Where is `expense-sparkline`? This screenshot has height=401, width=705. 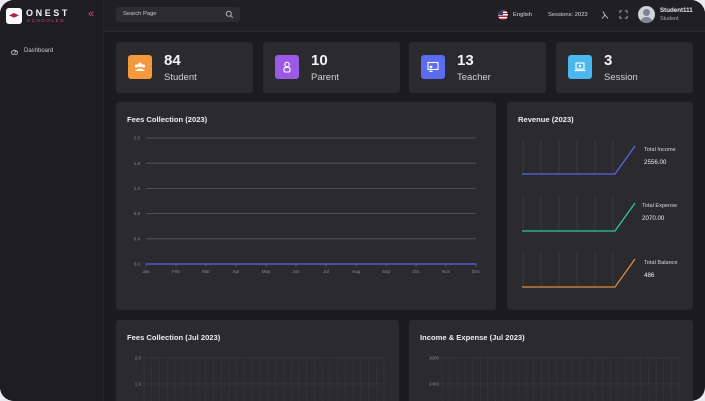
expense-sparkline is located at coordinates (579, 214).